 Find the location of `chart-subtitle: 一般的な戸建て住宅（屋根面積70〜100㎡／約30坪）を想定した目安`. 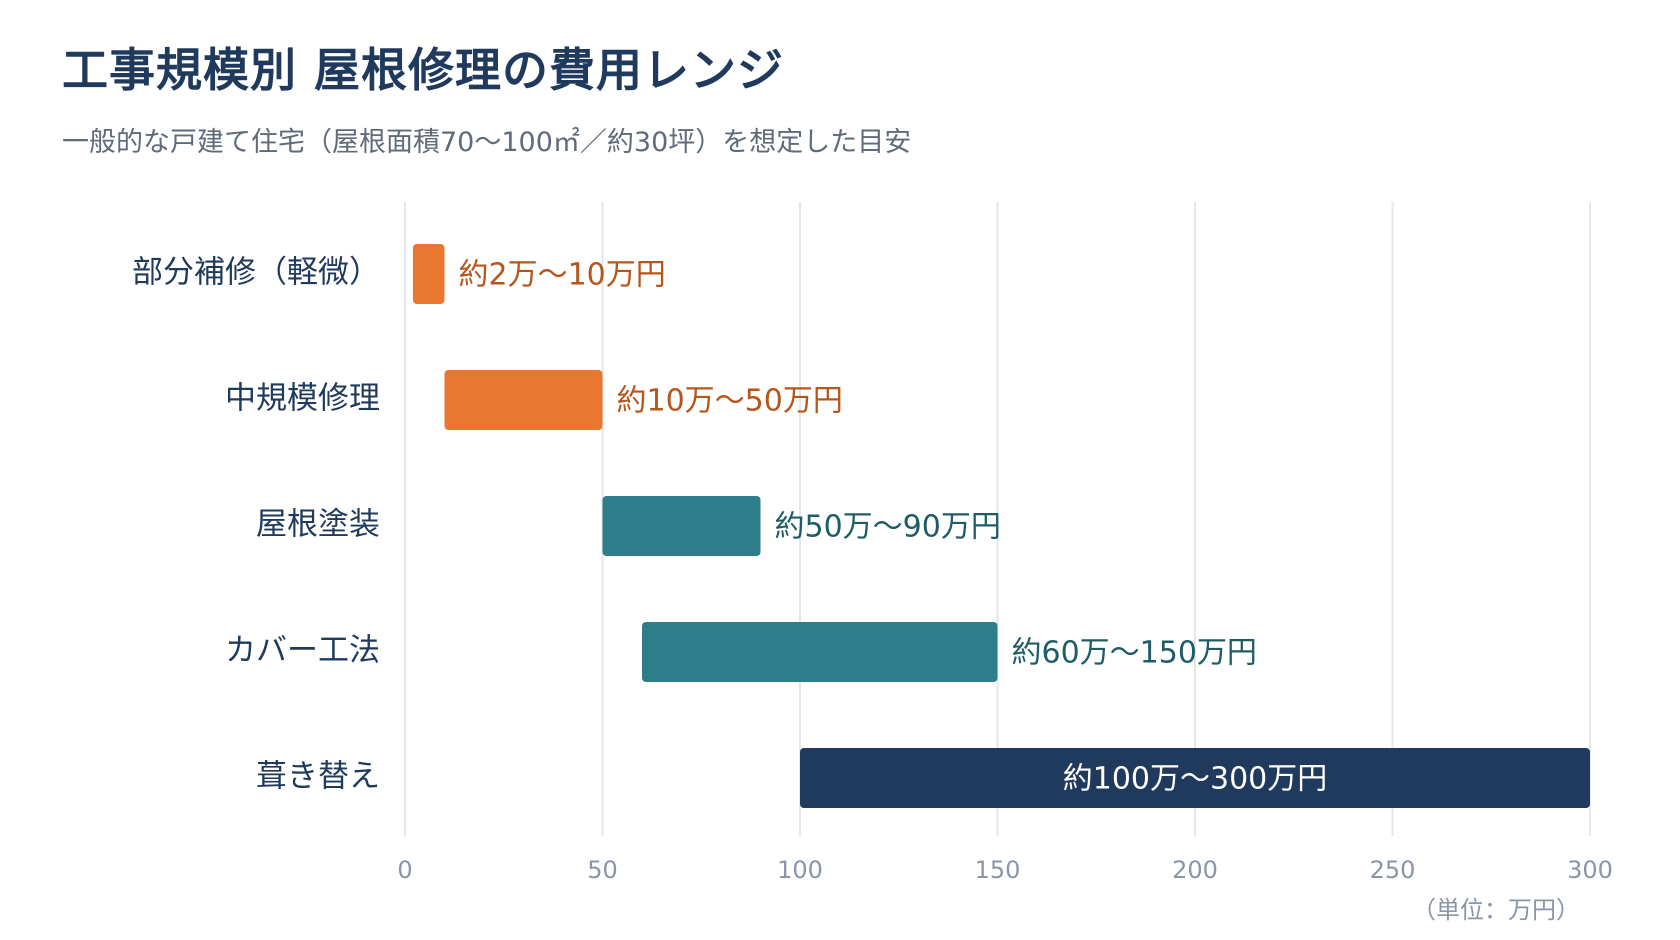

chart-subtitle: 一般的な戸建て住宅（屋根面積70〜100㎡／約30坪）を想定した目安 is located at coordinates (487, 142).